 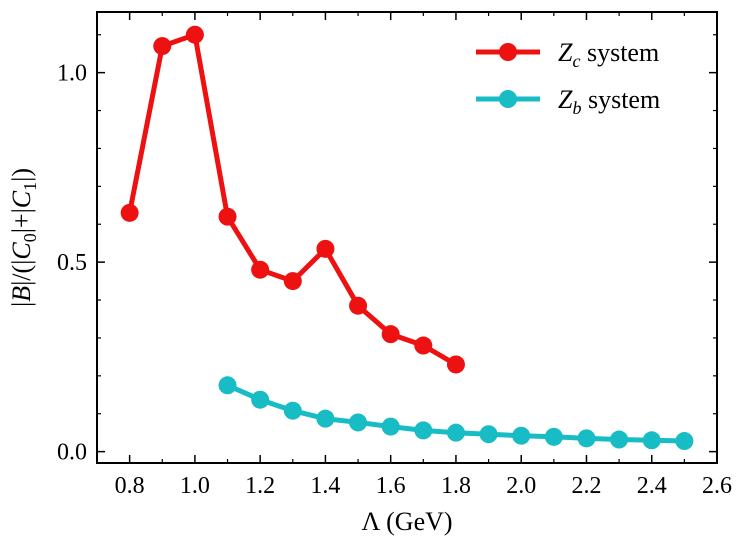 I want to click on legend-entry-zc: Zc system, so click(x=567, y=54).